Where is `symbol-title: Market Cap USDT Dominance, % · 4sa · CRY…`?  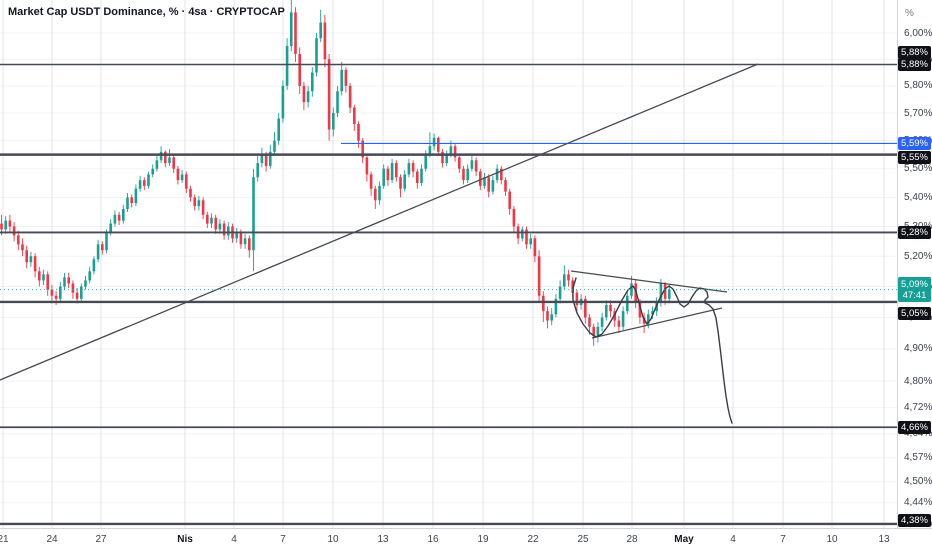 symbol-title: Market Cap USDT Dominance, % · 4sa · CRY… is located at coordinates (146, 12).